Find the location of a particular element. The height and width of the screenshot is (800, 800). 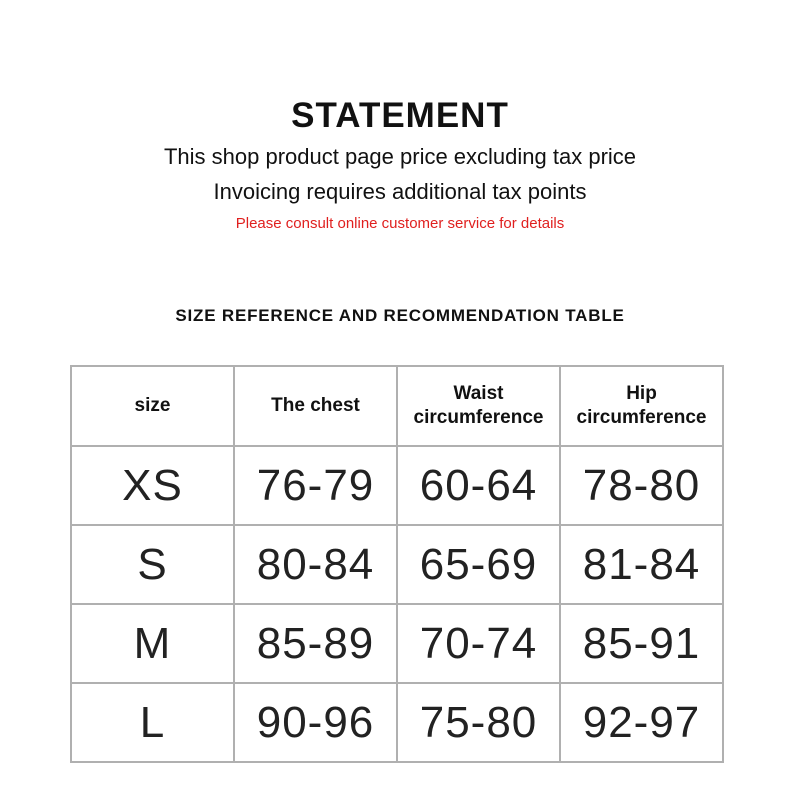

table-row: XS 76-79 60-64 78-80 is located at coordinates (397, 485).